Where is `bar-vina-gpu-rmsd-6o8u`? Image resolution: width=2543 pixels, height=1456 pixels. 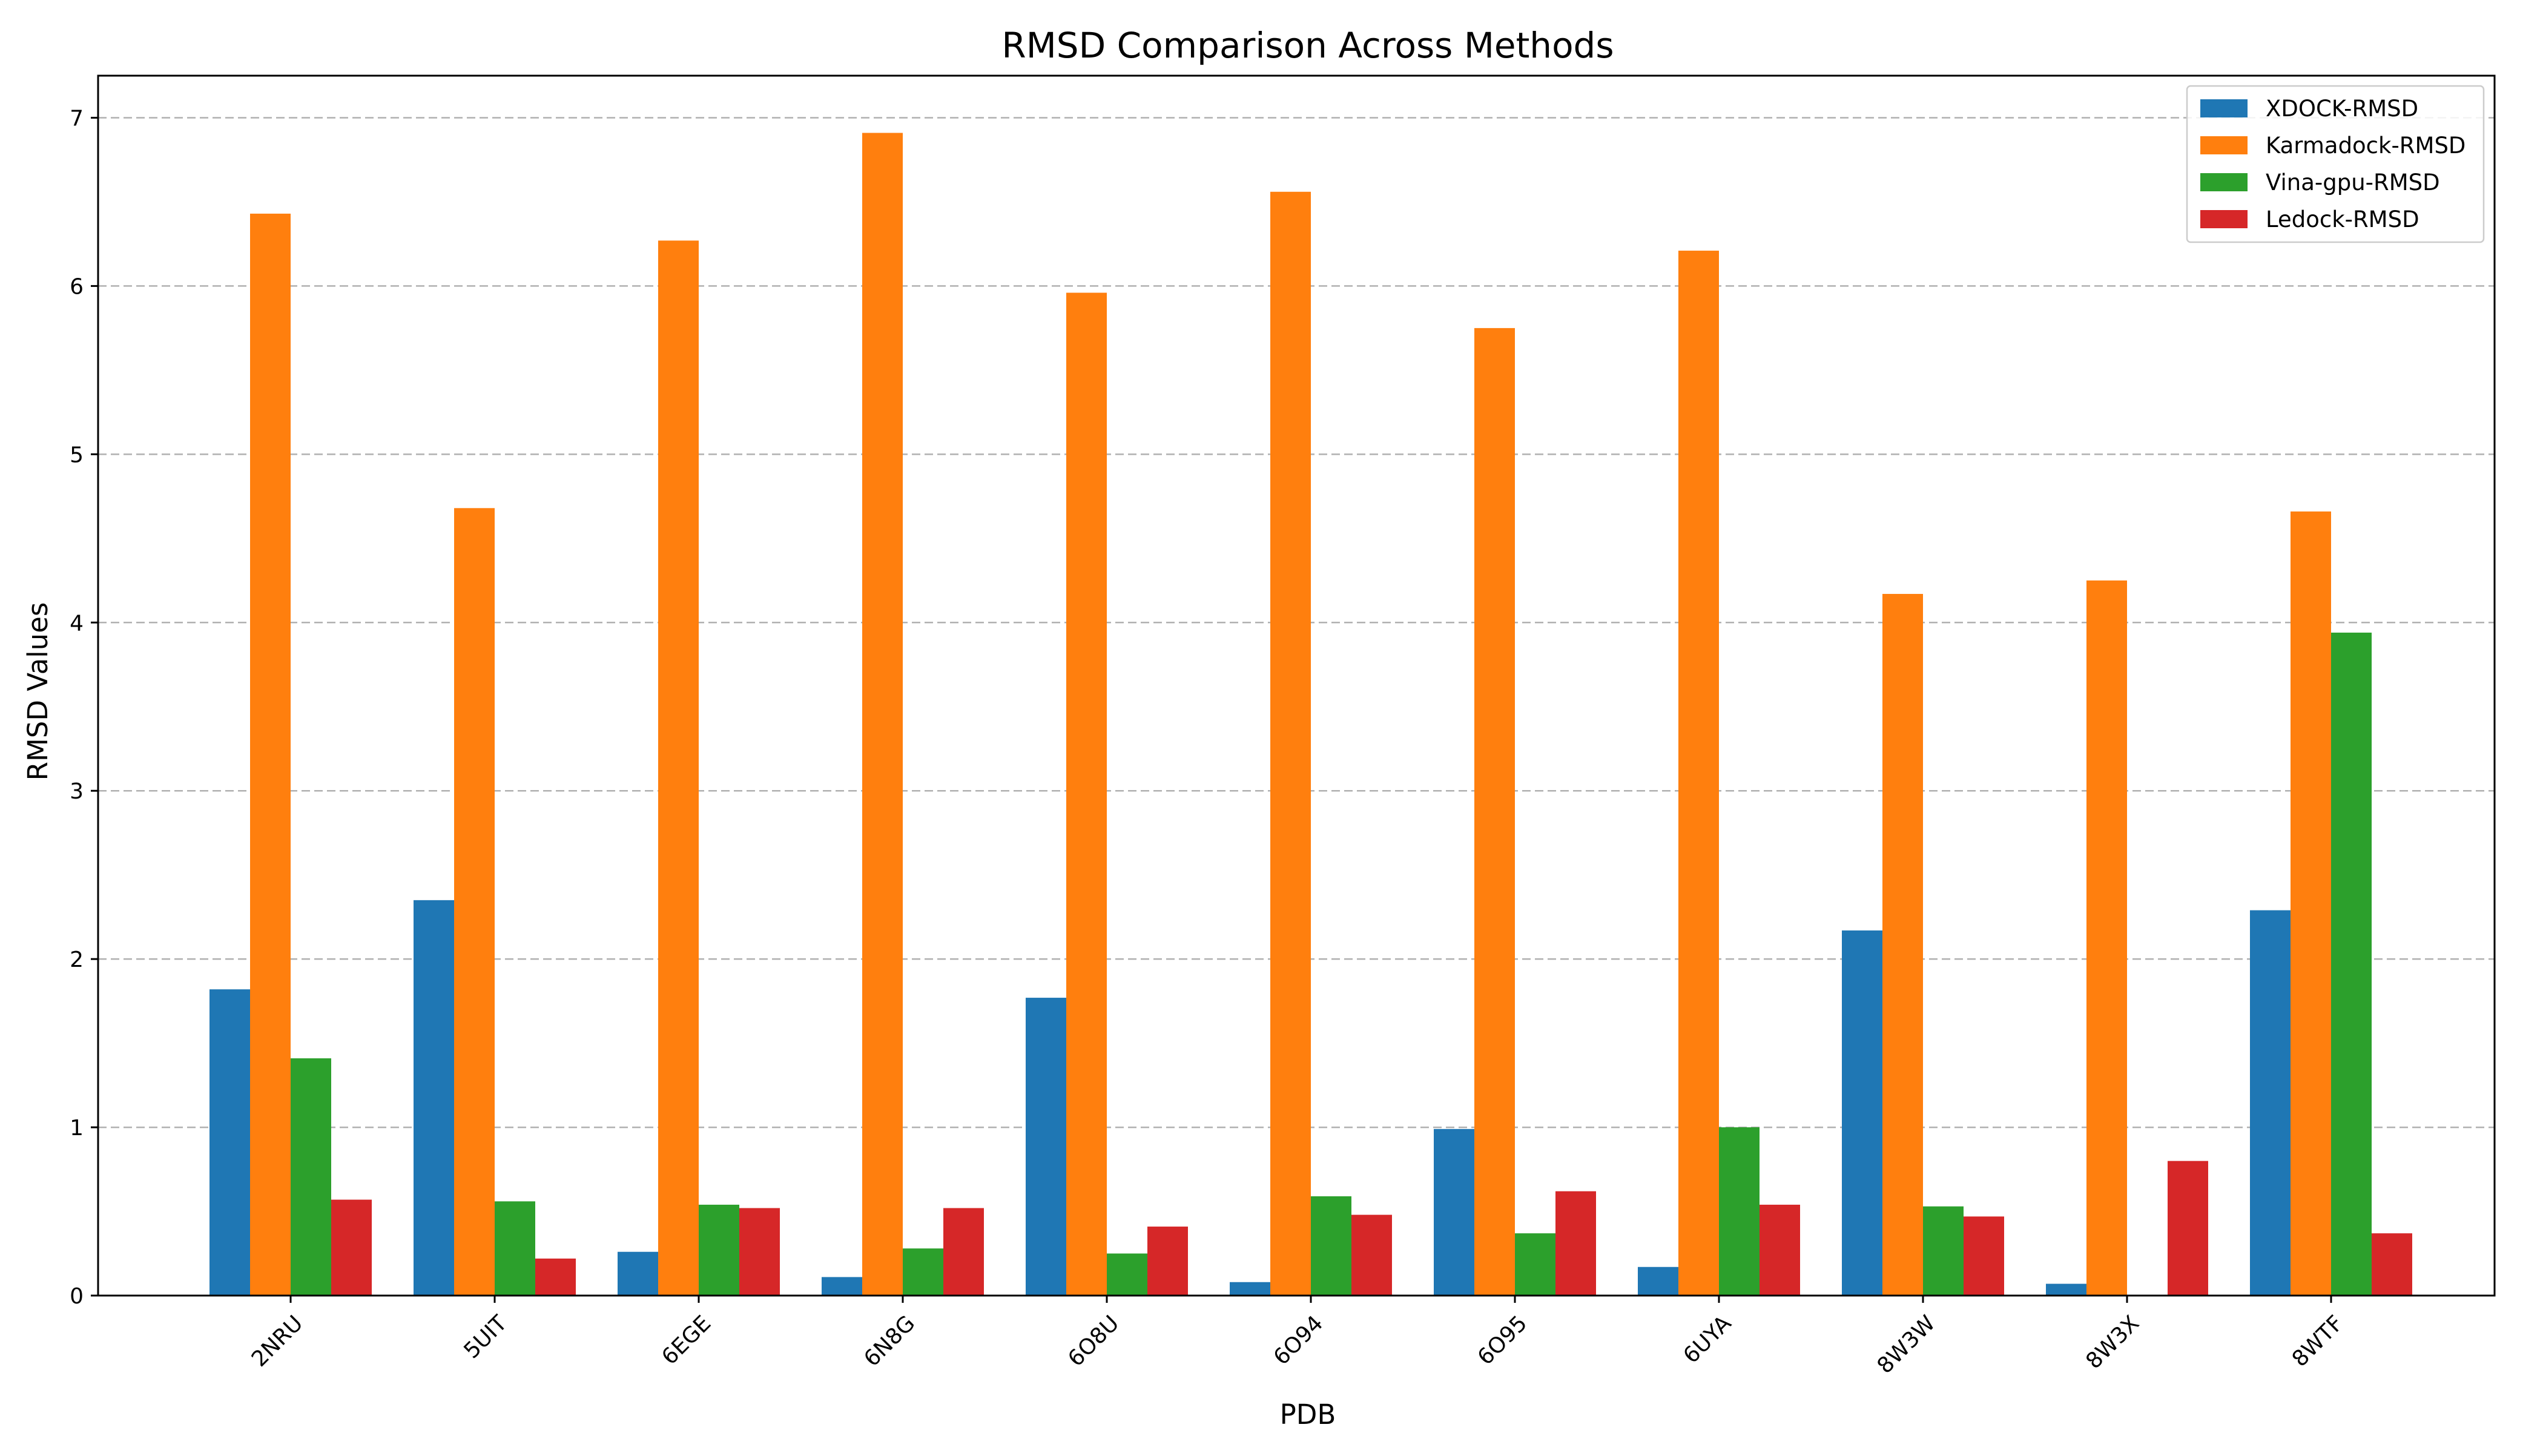 bar-vina-gpu-rmsd-6o8u is located at coordinates (1127, 1274).